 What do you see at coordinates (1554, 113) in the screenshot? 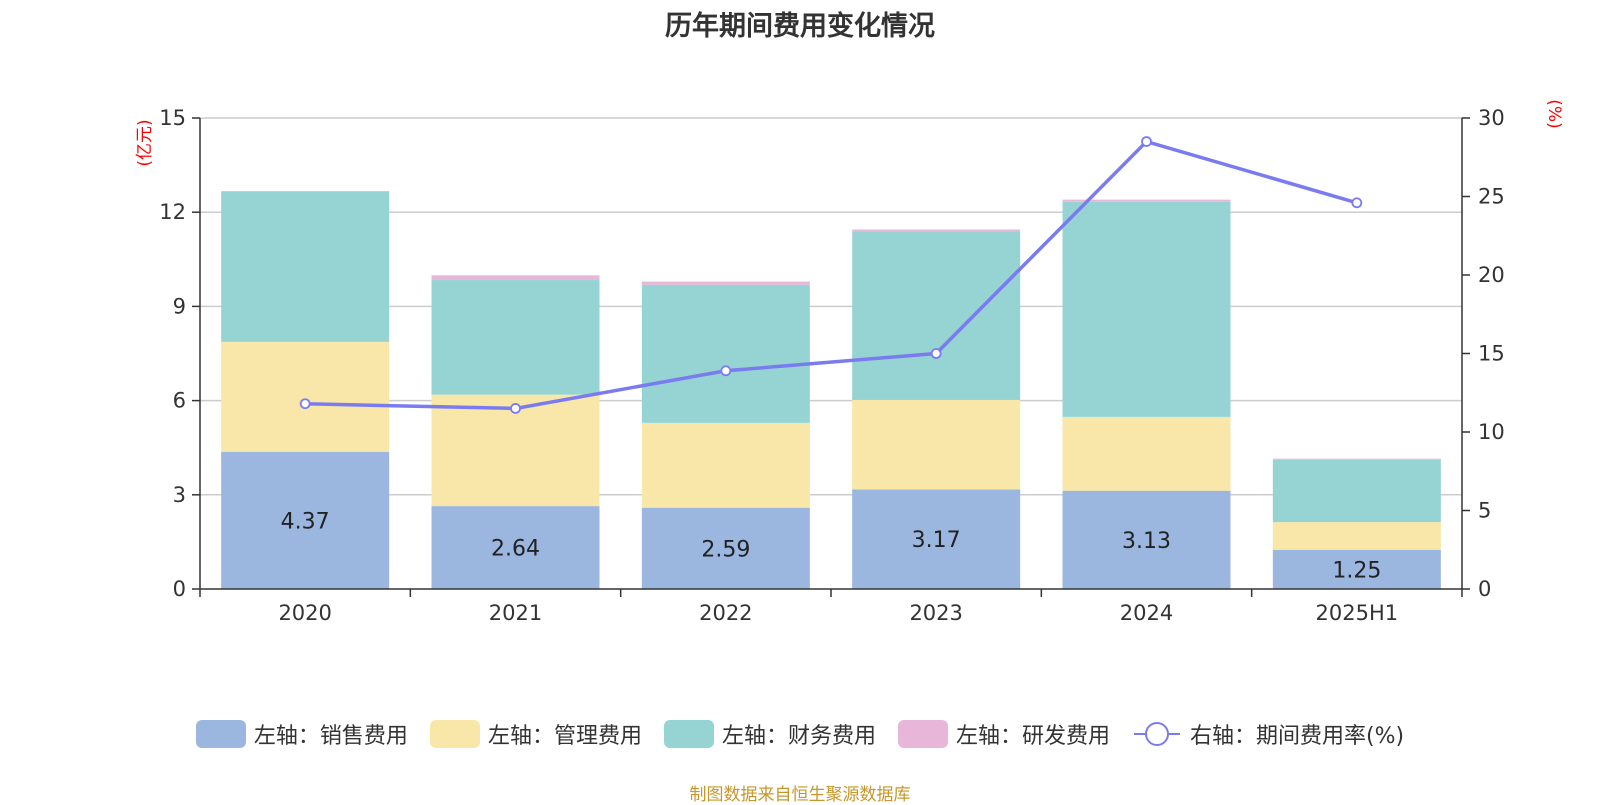
I see `right-axis-unit: (%)` at bounding box center [1554, 113].